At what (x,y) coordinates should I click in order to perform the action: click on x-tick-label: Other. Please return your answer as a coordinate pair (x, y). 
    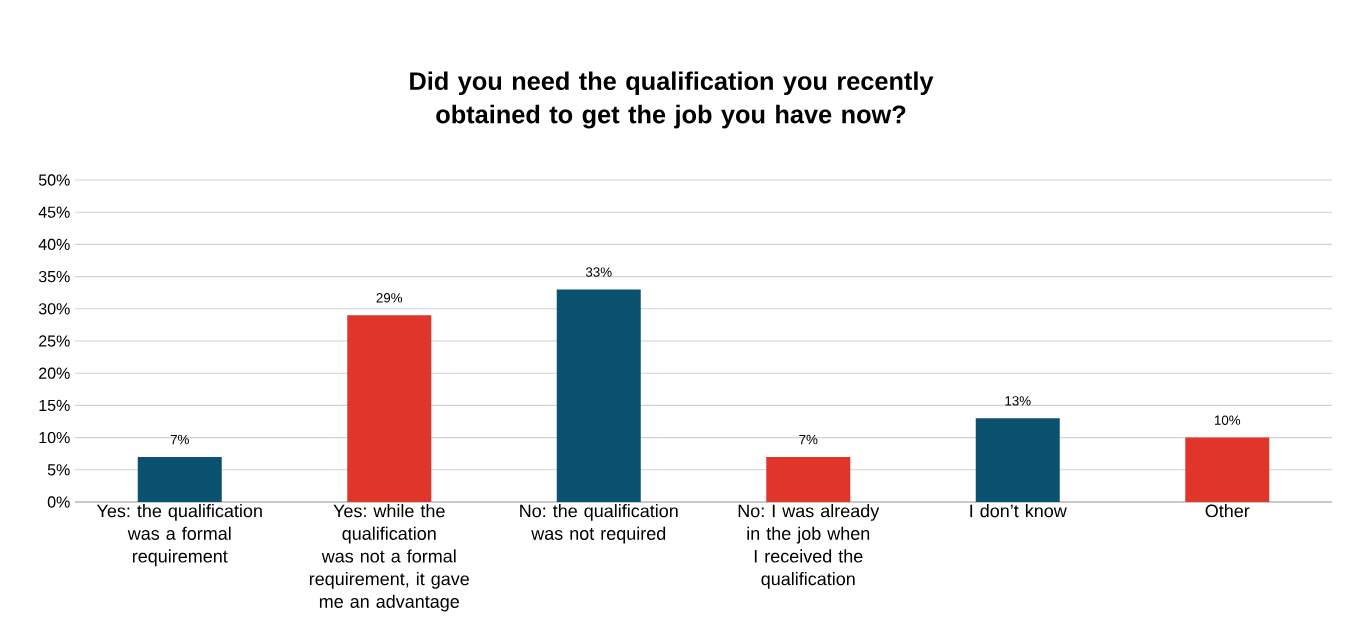
    Looking at the image, I should click on (1227, 511).